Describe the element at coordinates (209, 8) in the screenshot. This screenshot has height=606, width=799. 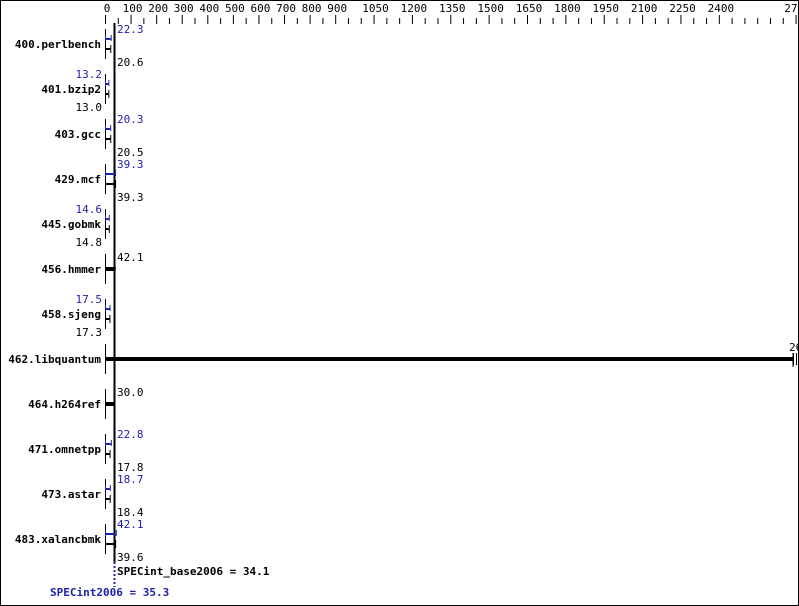
I see `x-tick-label: 400` at that location.